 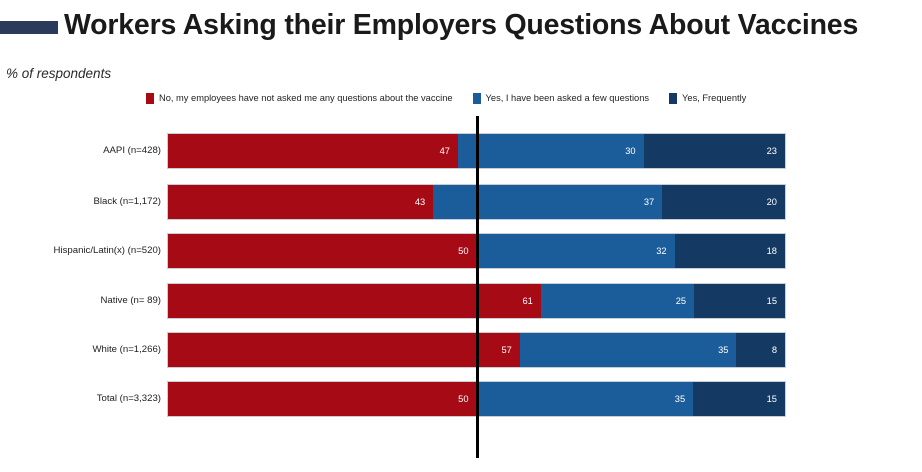 I want to click on legend-item-few-questions: Yes, I have been asked a few questions, so click(x=561, y=98).